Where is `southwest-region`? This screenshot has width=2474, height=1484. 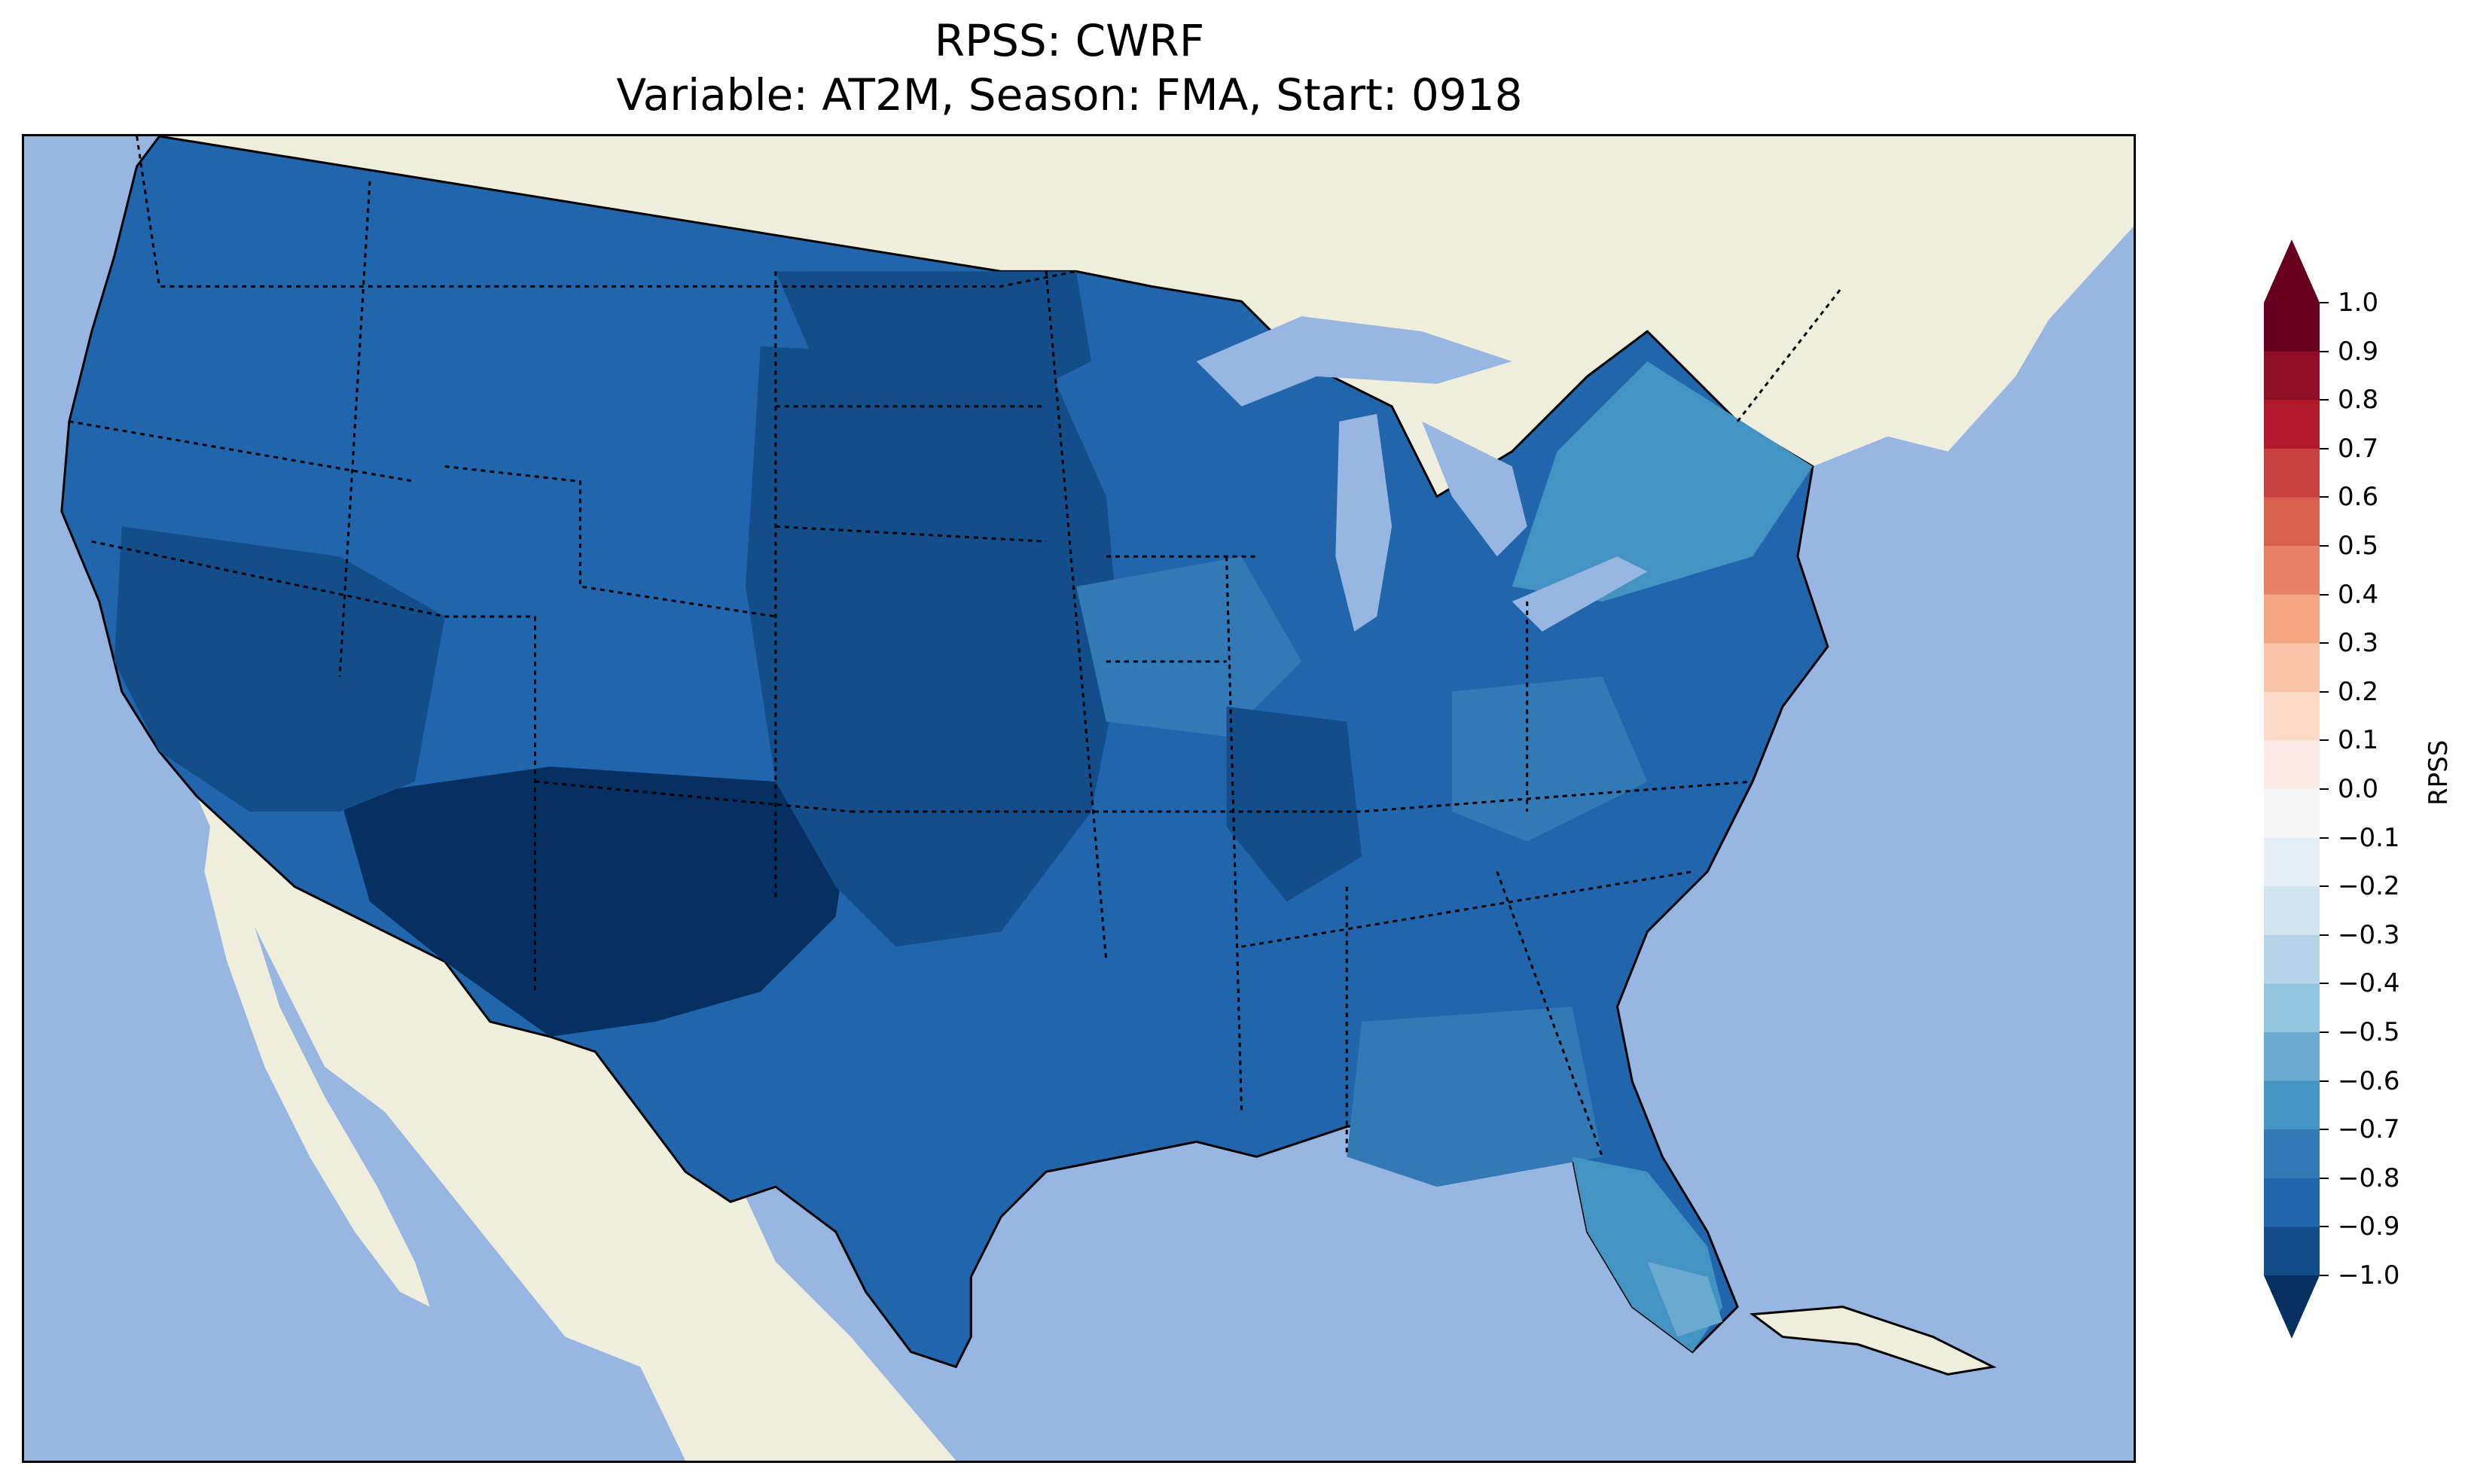 southwest-region is located at coordinates (595, 901).